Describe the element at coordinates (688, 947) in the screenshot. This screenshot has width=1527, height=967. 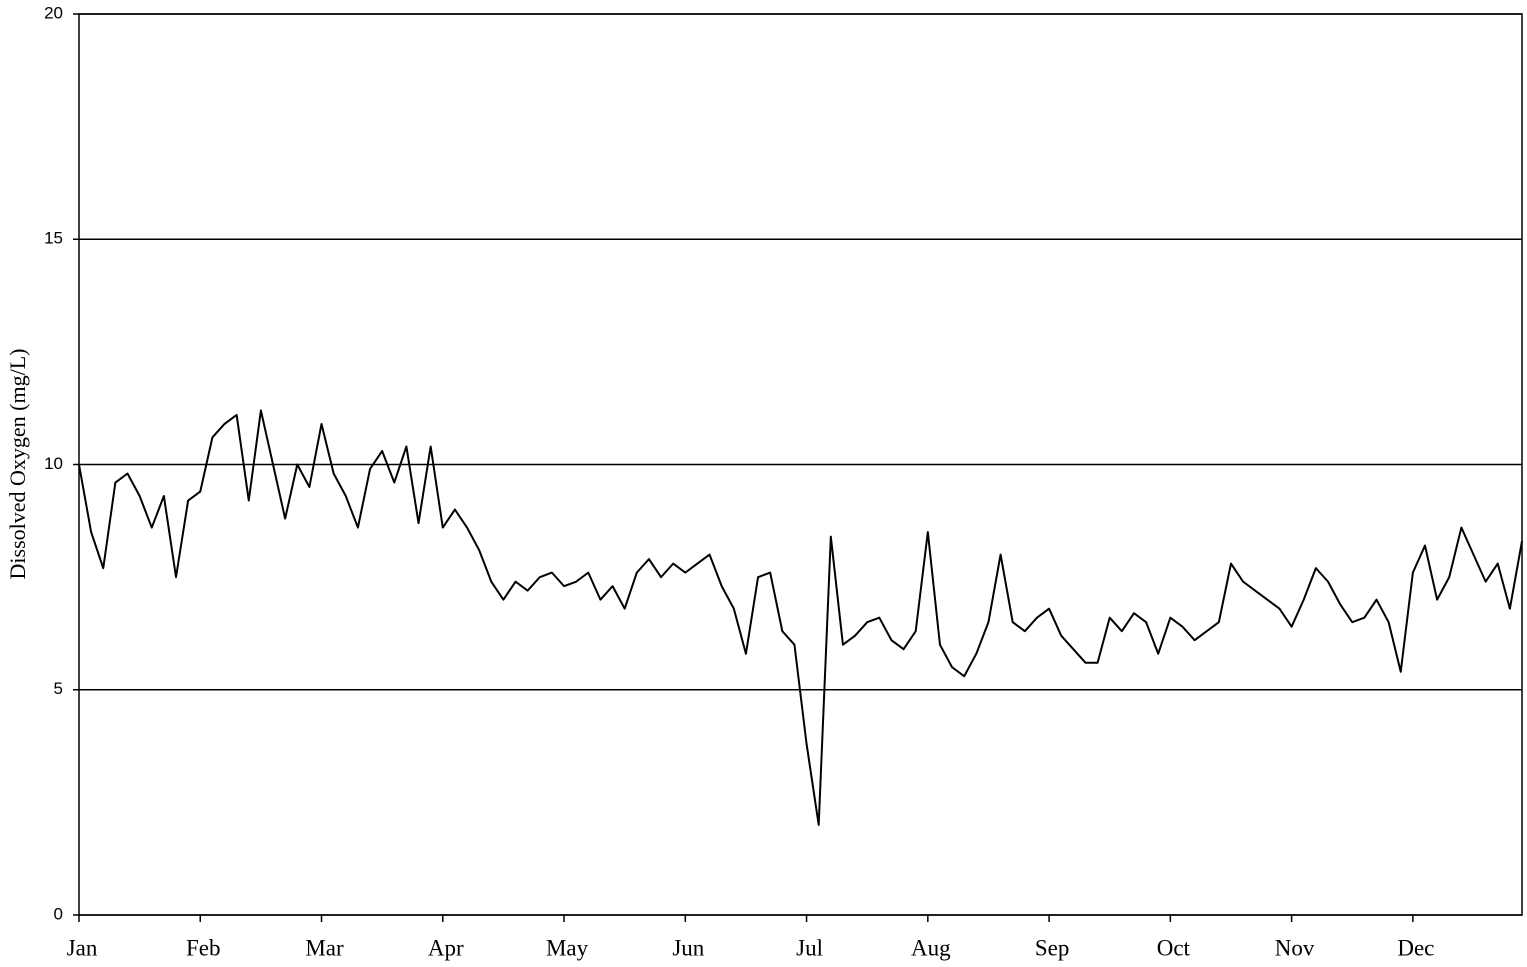
I see `x-tick-label: Jun` at that location.